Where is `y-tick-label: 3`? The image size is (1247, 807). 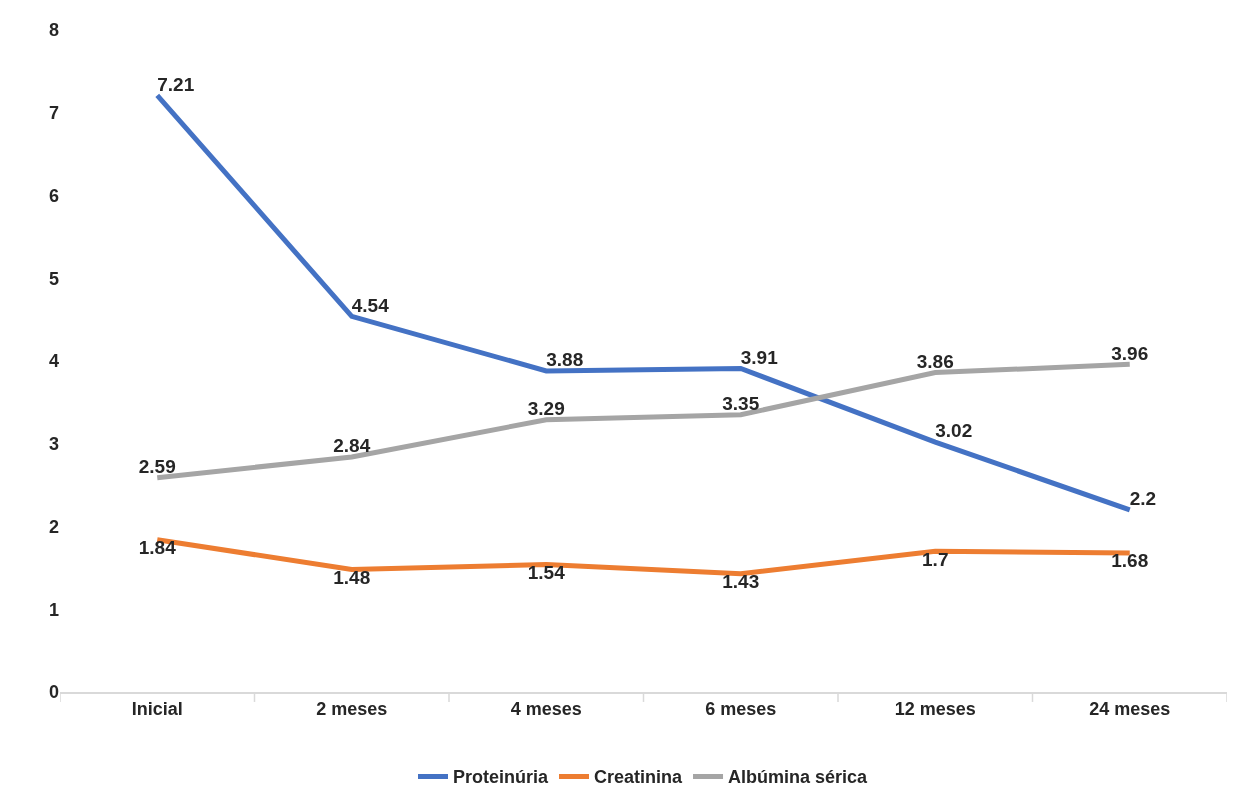 y-tick-label: 3 is located at coordinates (53, 444).